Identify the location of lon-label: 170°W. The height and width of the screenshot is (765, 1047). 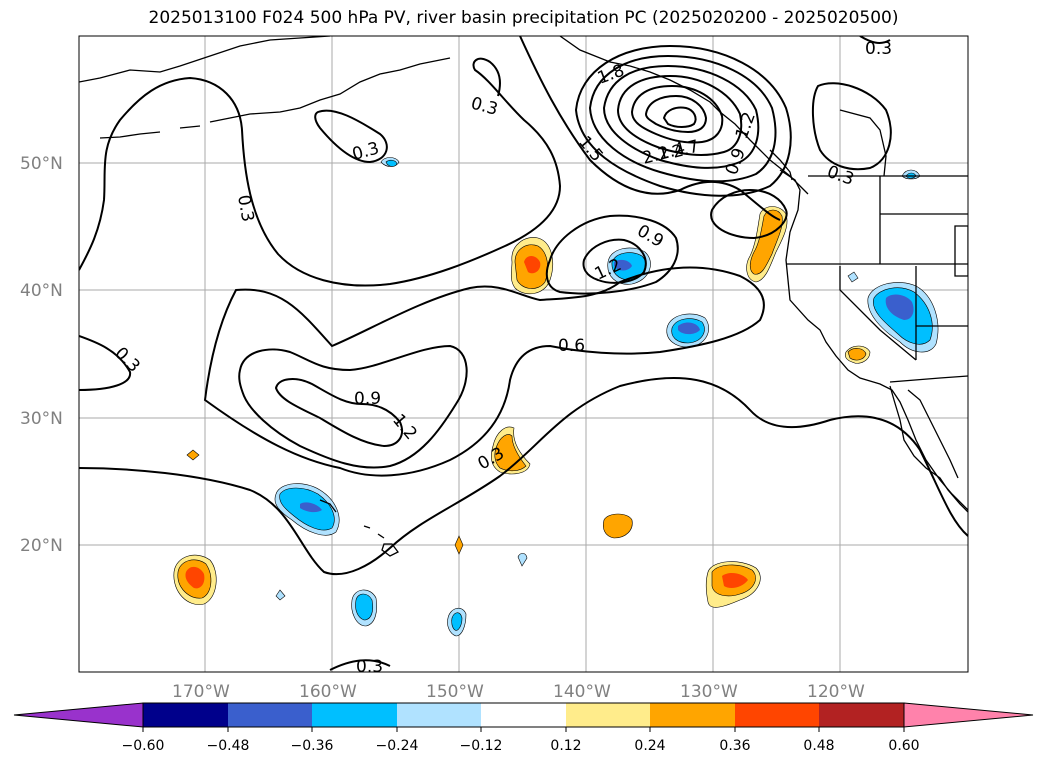
(201, 692).